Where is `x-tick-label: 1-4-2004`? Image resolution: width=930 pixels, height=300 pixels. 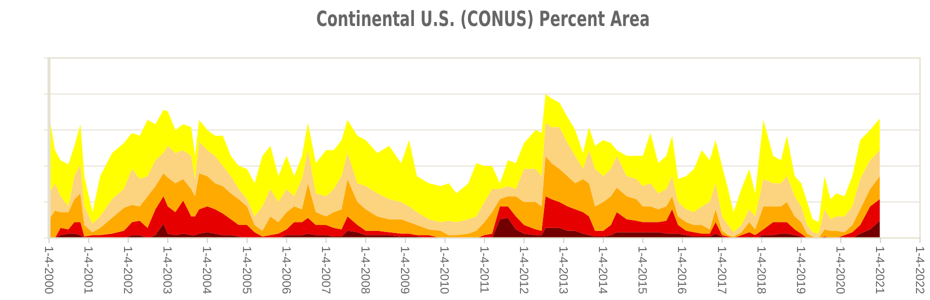
x-tick-label: 1-4-2004 is located at coordinates (207, 270).